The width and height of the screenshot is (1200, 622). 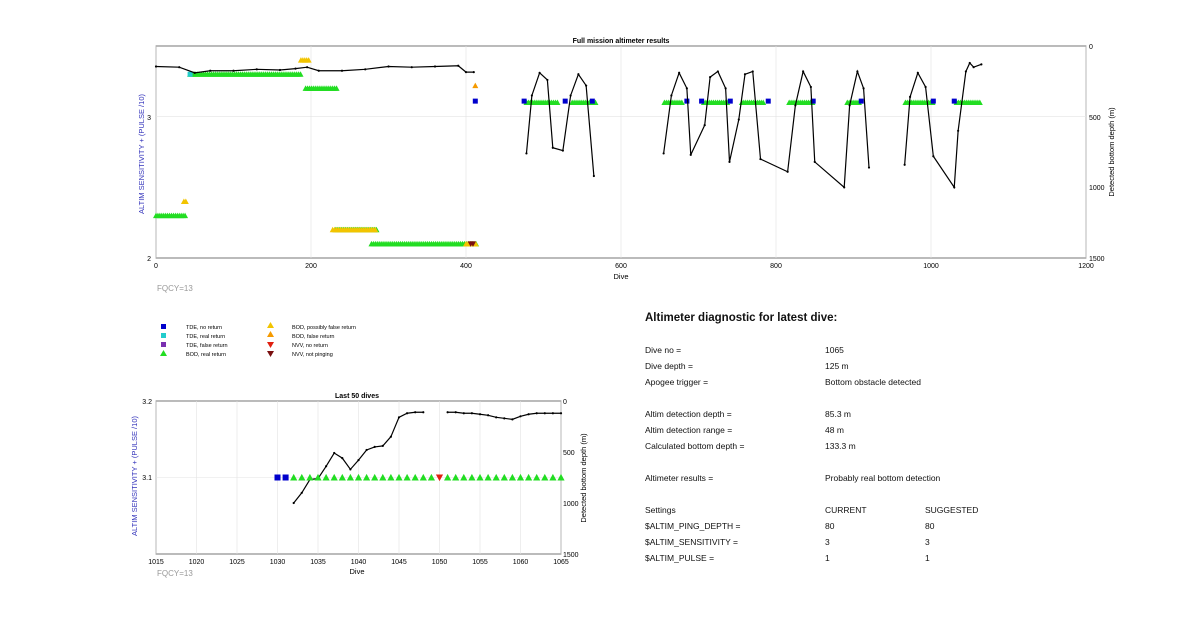 What do you see at coordinates (175, 288) in the screenshot?
I see `top-footer-fqcy: FQCY=13` at bounding box center [175, 288].